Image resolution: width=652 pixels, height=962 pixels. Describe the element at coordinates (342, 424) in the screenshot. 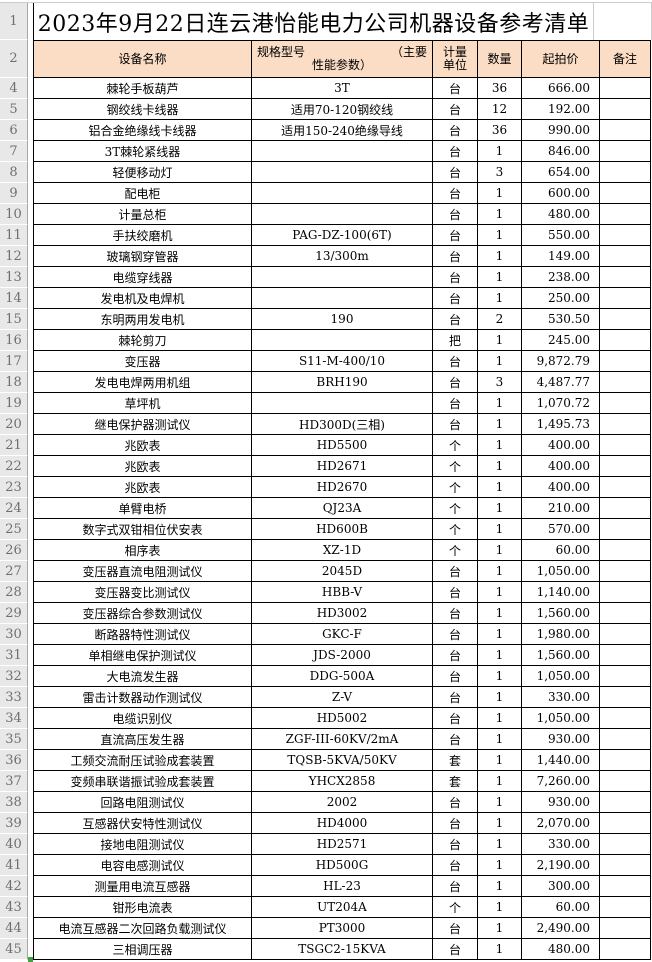

I see `cell-spec: HD300D(三相)` at that location.